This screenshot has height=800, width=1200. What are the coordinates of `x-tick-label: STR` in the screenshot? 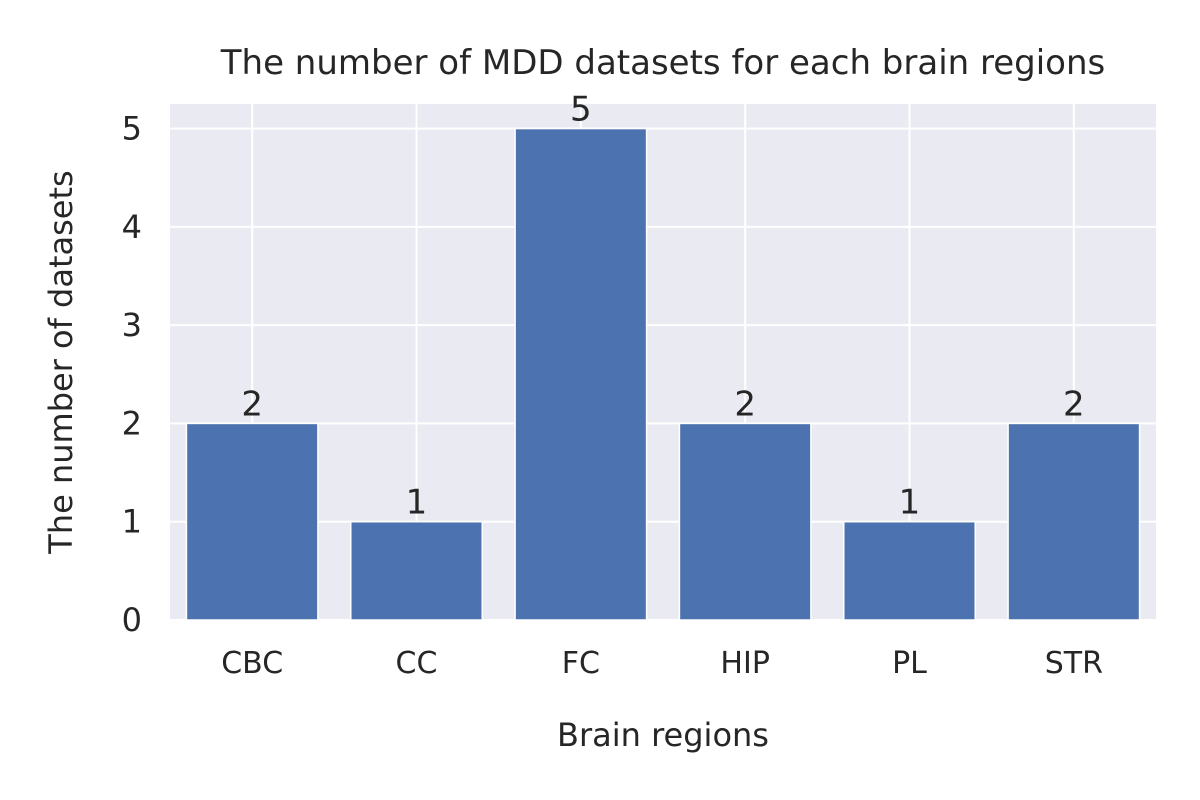 It's located at (1074, 663).